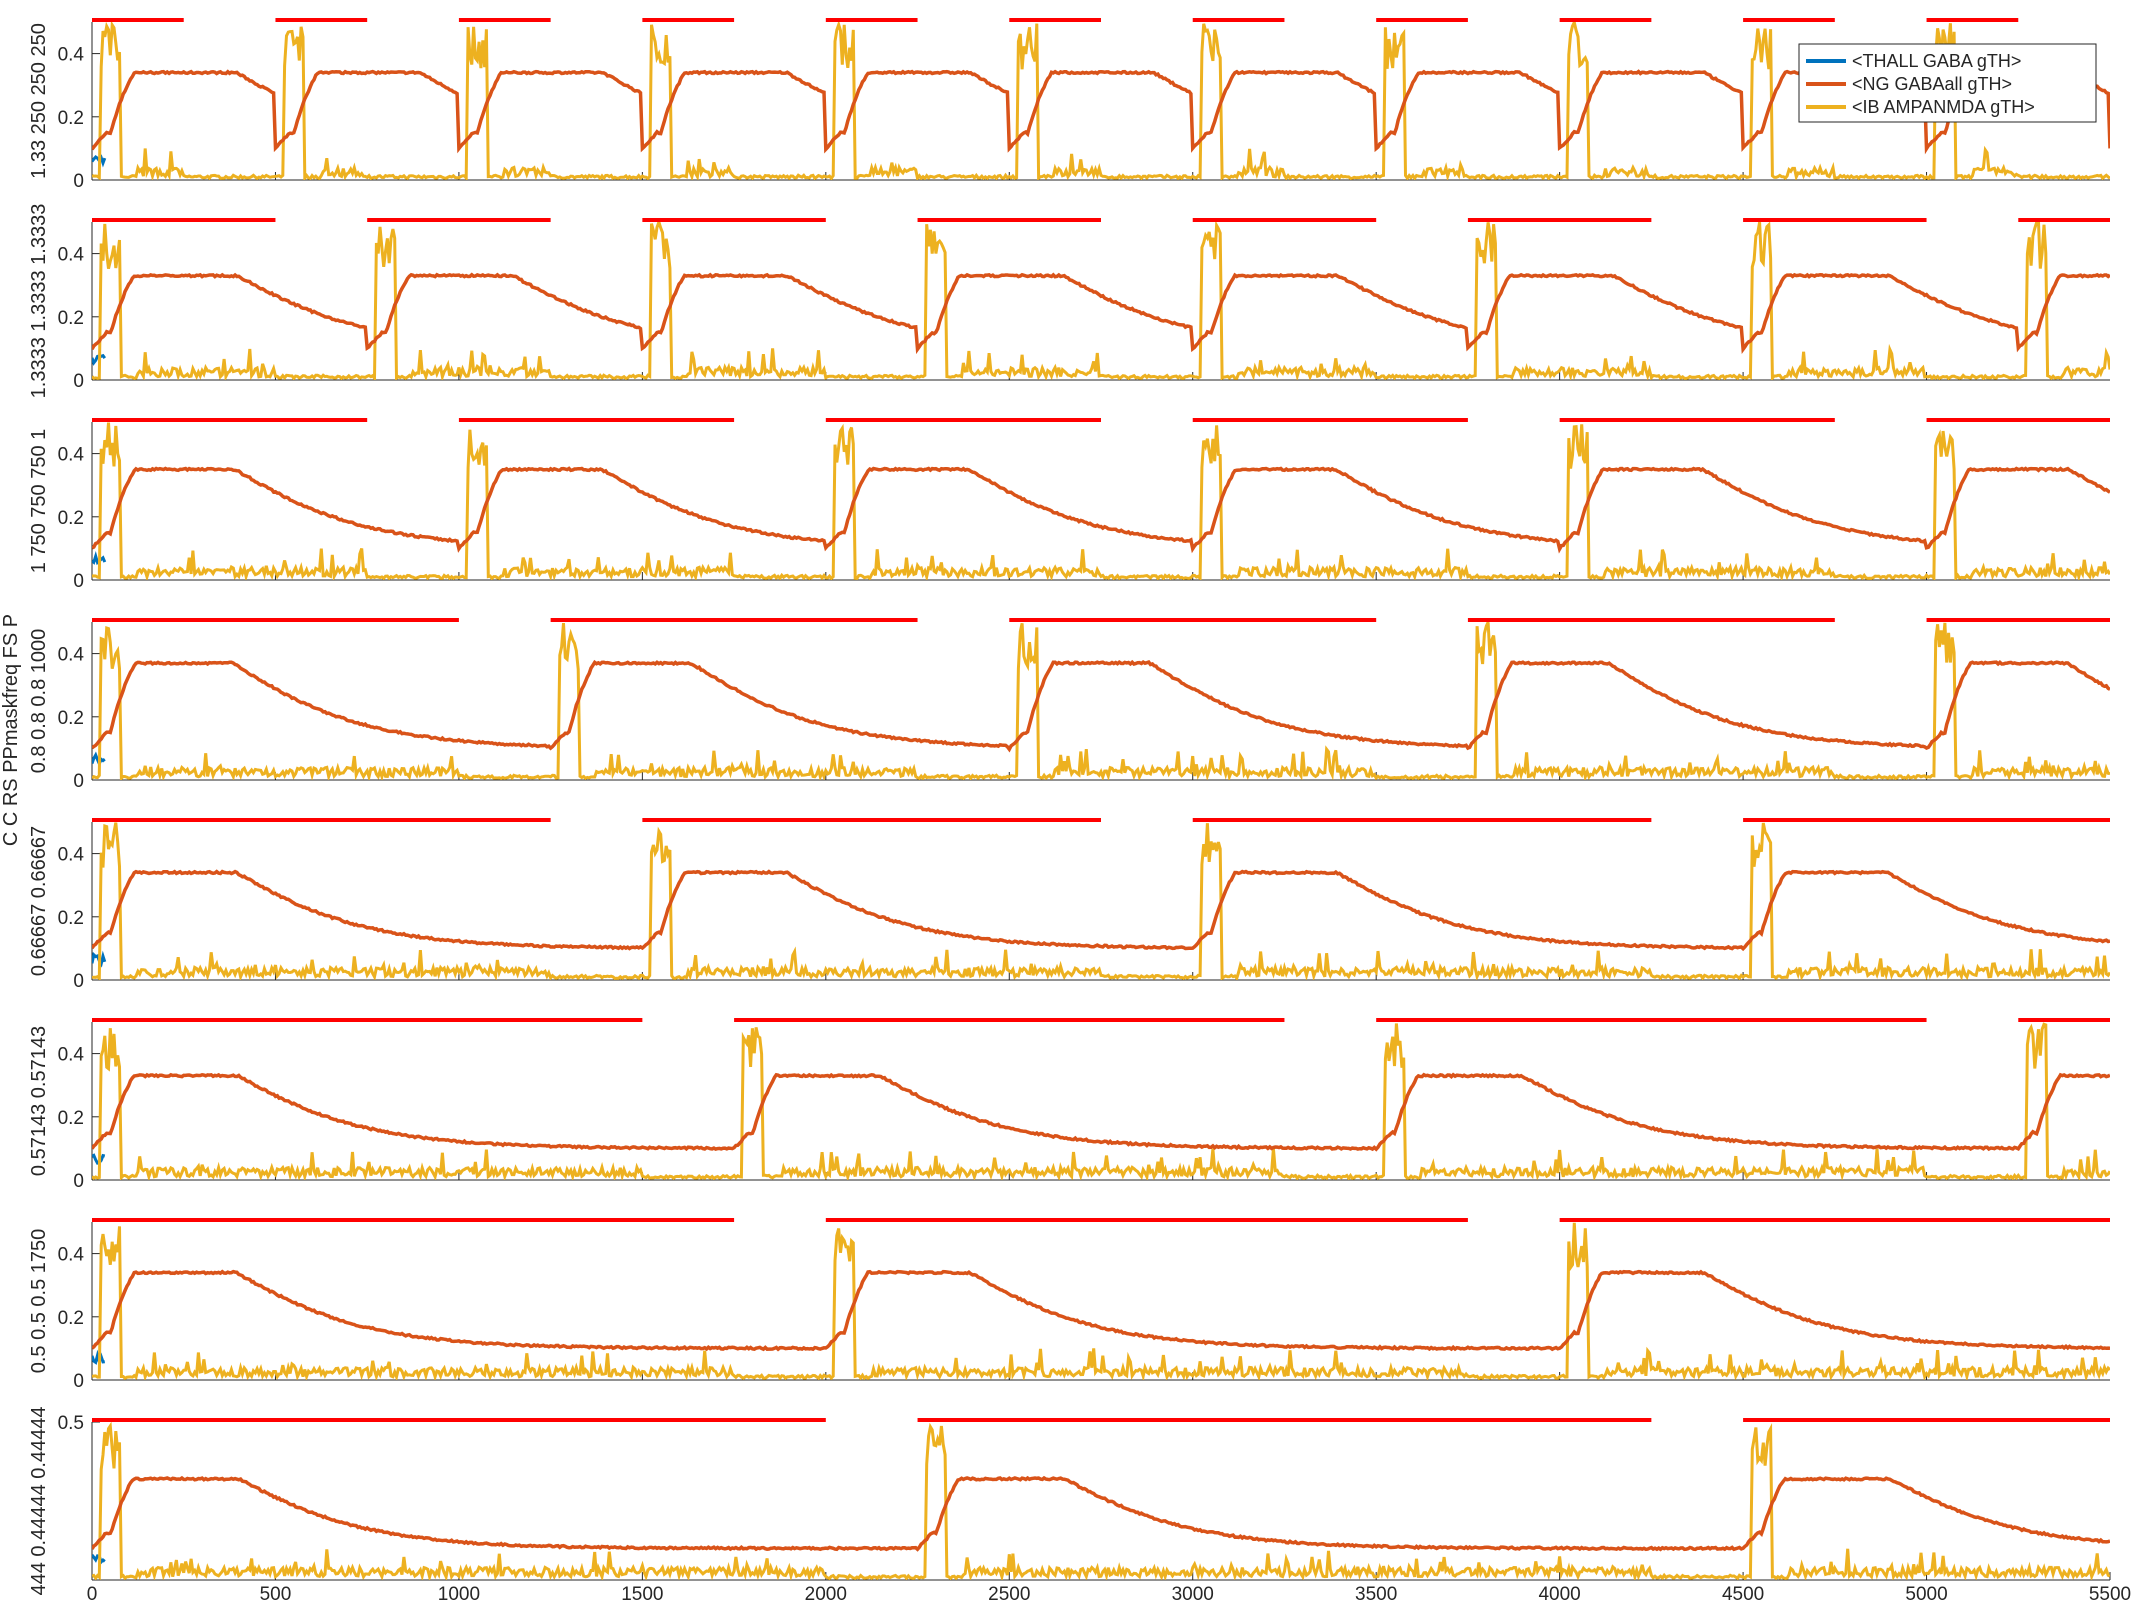 The image size is (2133, 1600). I want to click on panel-1: 1.33 250 250 250 0 0.2 0.4, so click(1069, 105).